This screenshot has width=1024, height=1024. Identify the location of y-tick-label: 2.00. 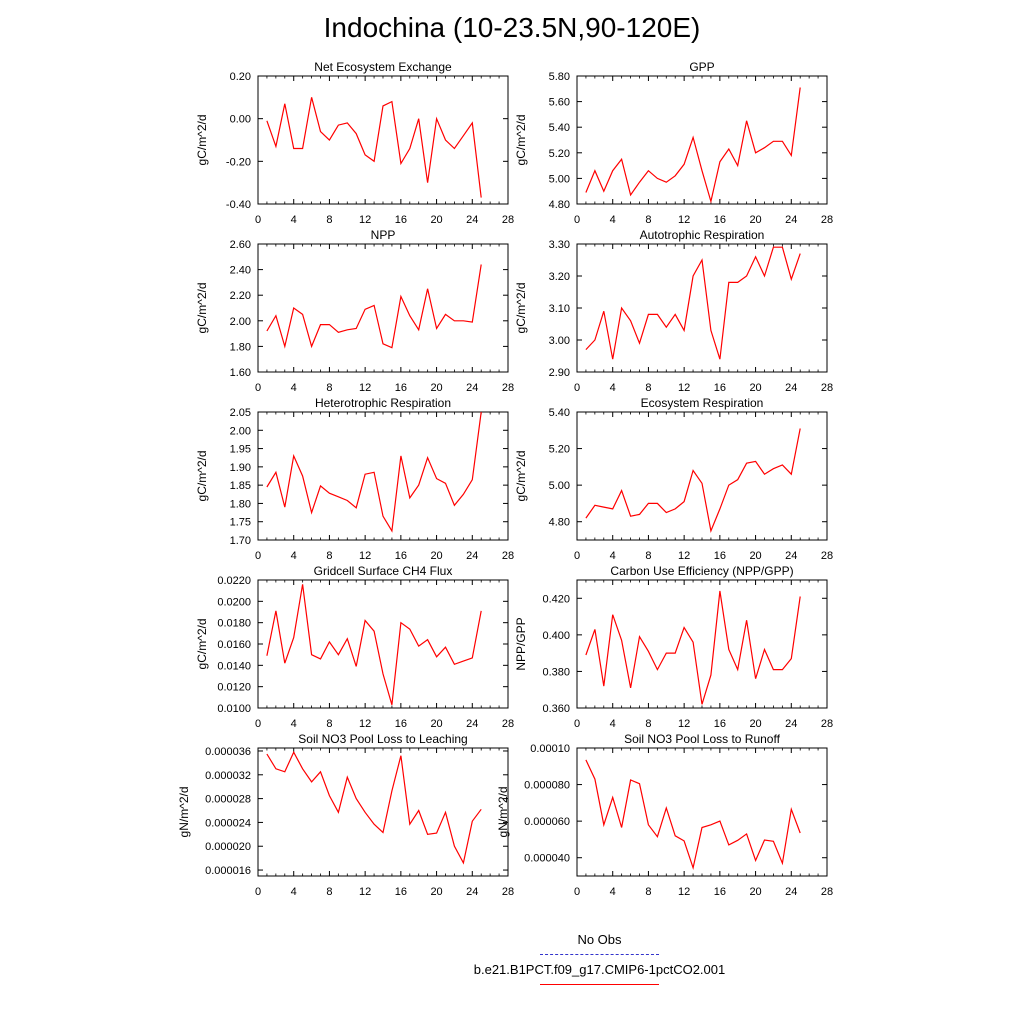
(240, 322).